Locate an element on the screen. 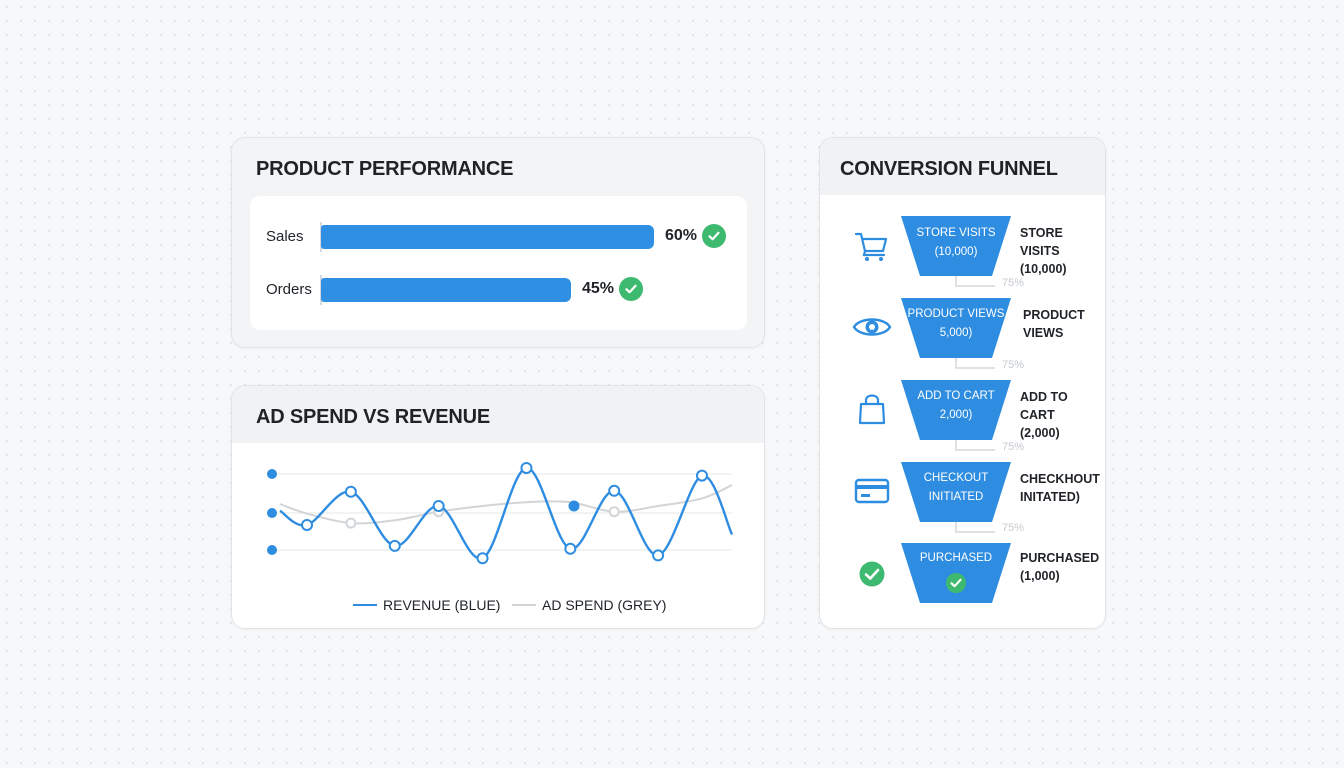 Image resolution: width=1344 pixels, height=768 pixels. ad-spend-header is located at coordinates (498, 414).